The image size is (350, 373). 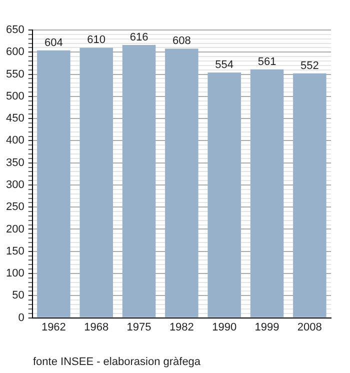 What do you see at coordinates (53, 42) in the screenshot?
I see `data-label: 604` at bounding box center [53, 42].